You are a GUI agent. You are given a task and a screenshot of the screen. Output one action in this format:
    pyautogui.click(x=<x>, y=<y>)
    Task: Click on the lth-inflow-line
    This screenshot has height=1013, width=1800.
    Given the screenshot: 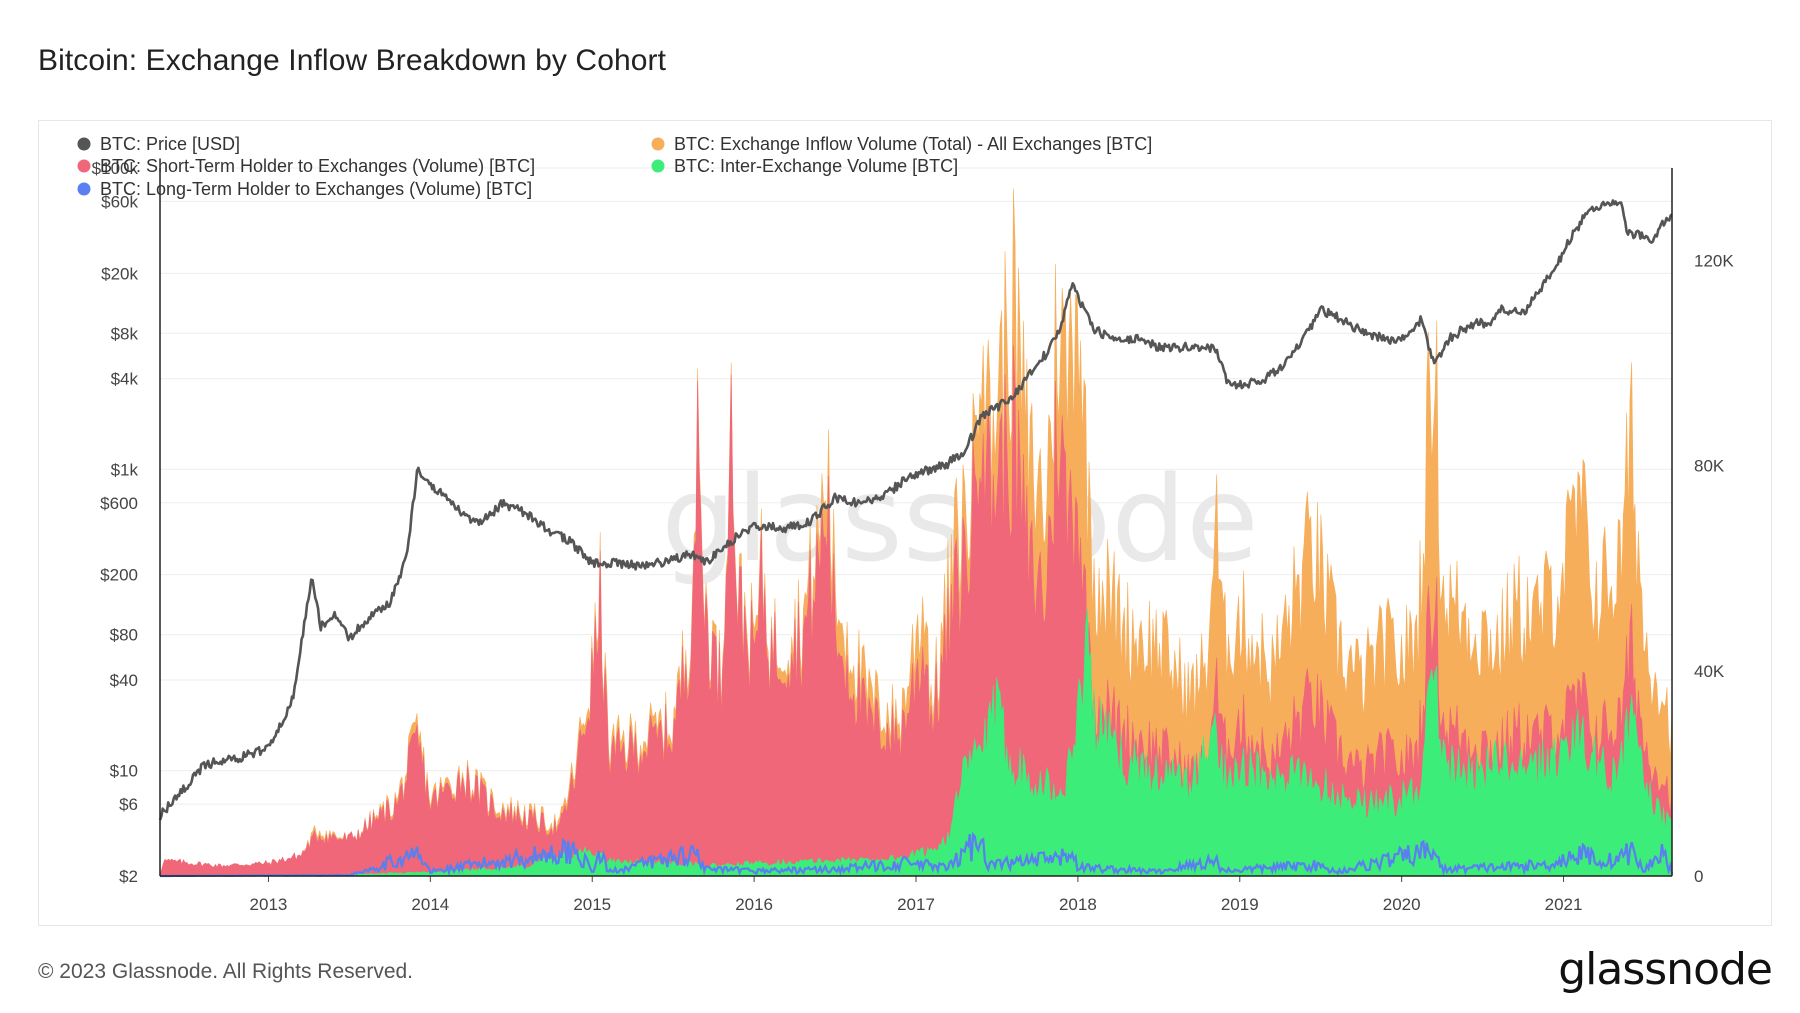 What is the action you would take?
    pyautogui.click(x=917, y=854)
    